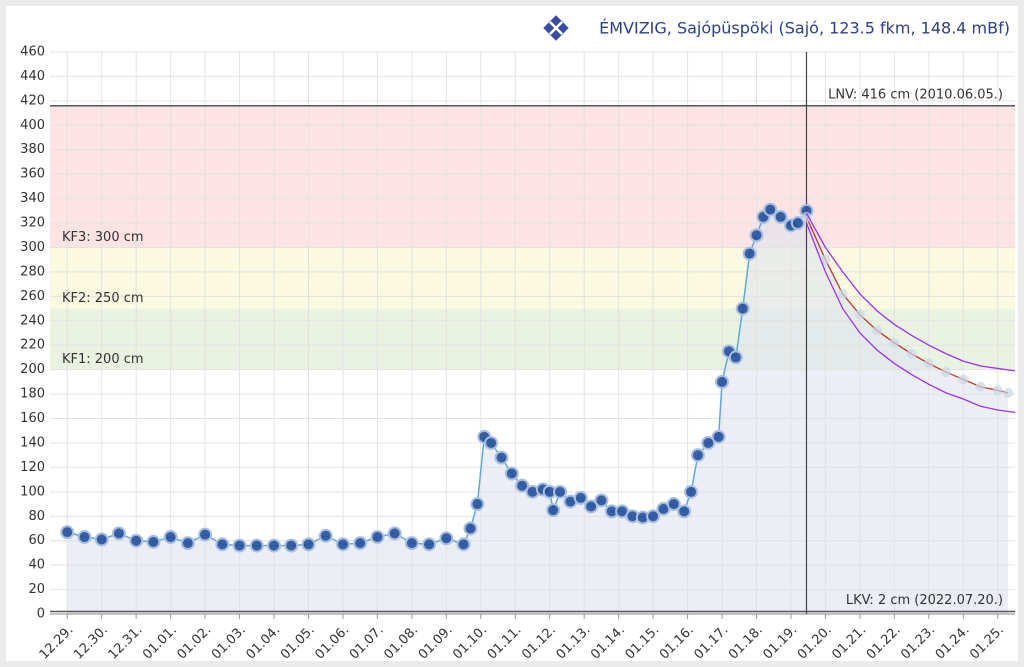  What do you see at coordinates (32, 442) in the screenshot?
I see `y-tick-label: 140` at bounding box center [32, 442].